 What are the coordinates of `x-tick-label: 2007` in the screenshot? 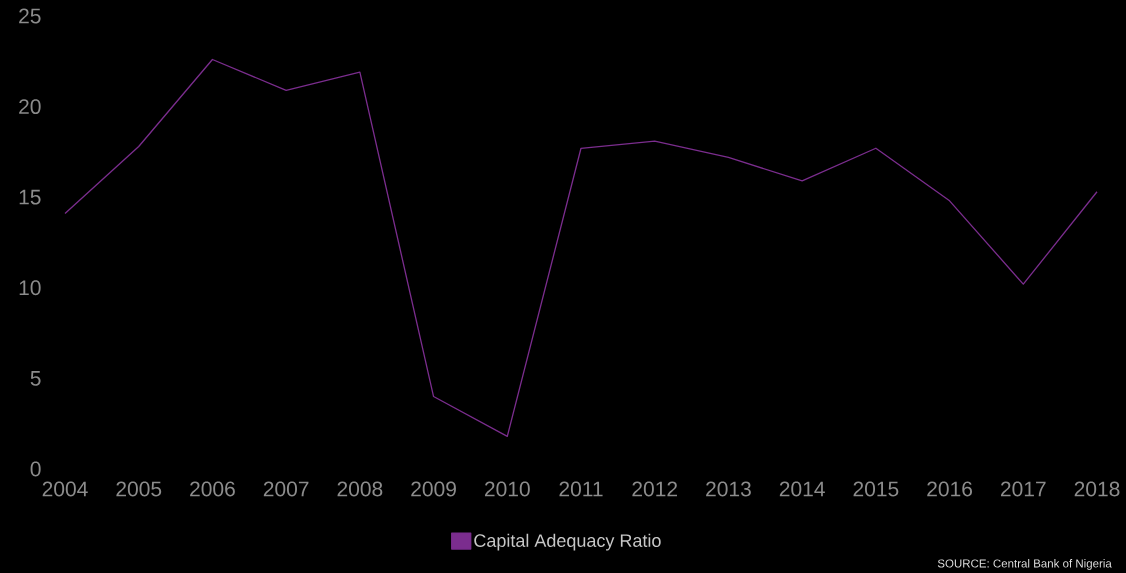 It's located at (286, 489).